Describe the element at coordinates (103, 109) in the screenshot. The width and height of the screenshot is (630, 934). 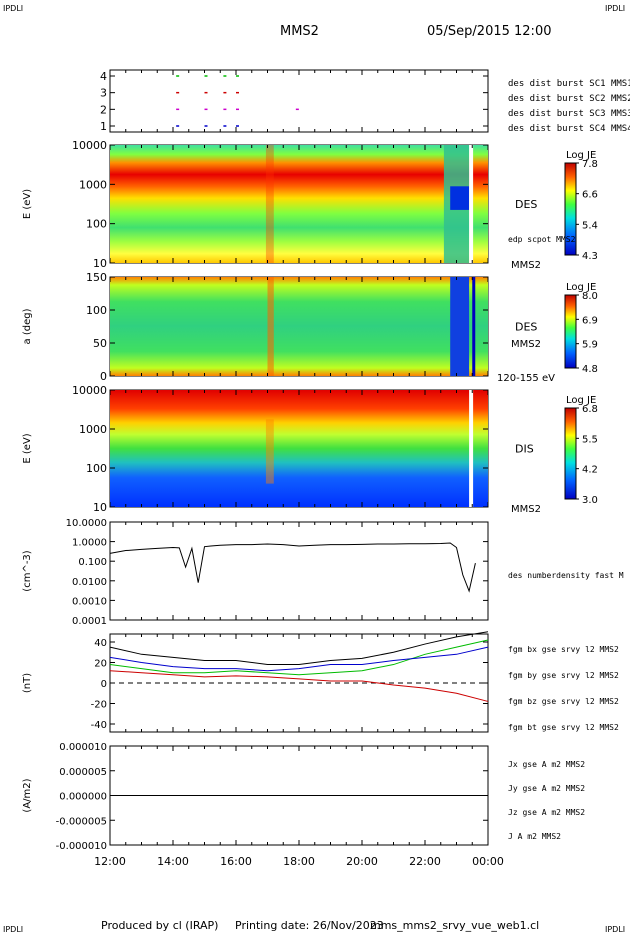
I see `y-tick-label: 2` at that location.